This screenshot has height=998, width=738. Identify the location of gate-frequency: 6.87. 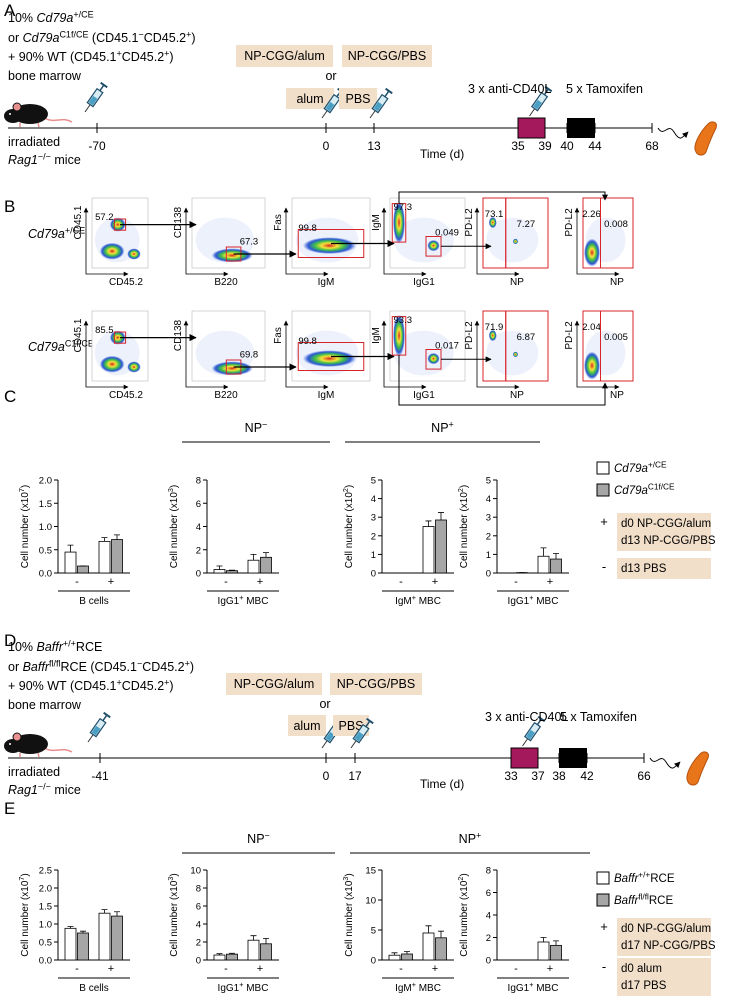
(526, 337).